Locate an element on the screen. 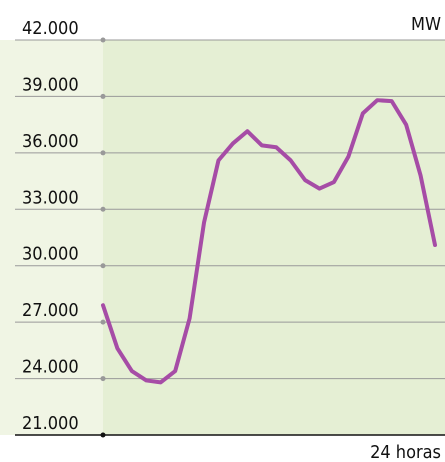  y-tick-label: 30.000 is located at coordinates (50, 254).